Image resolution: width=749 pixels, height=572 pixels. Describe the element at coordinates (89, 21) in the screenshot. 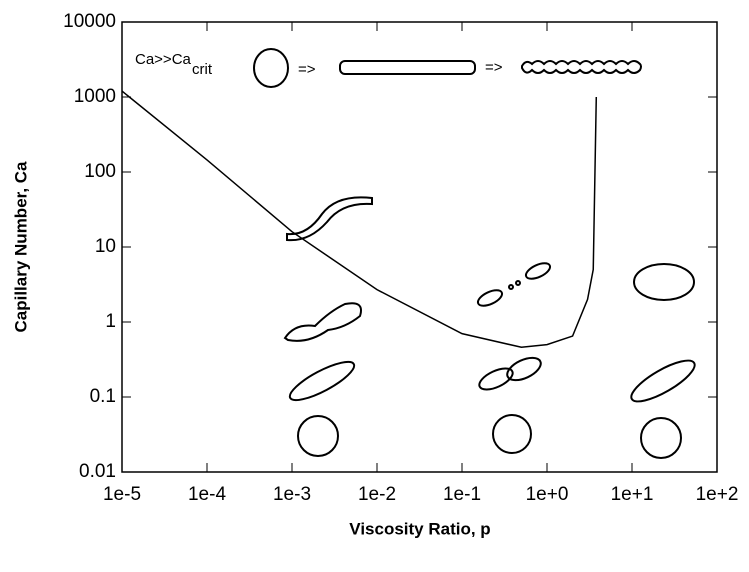

I see `y-tick-label: 10000` at that location.